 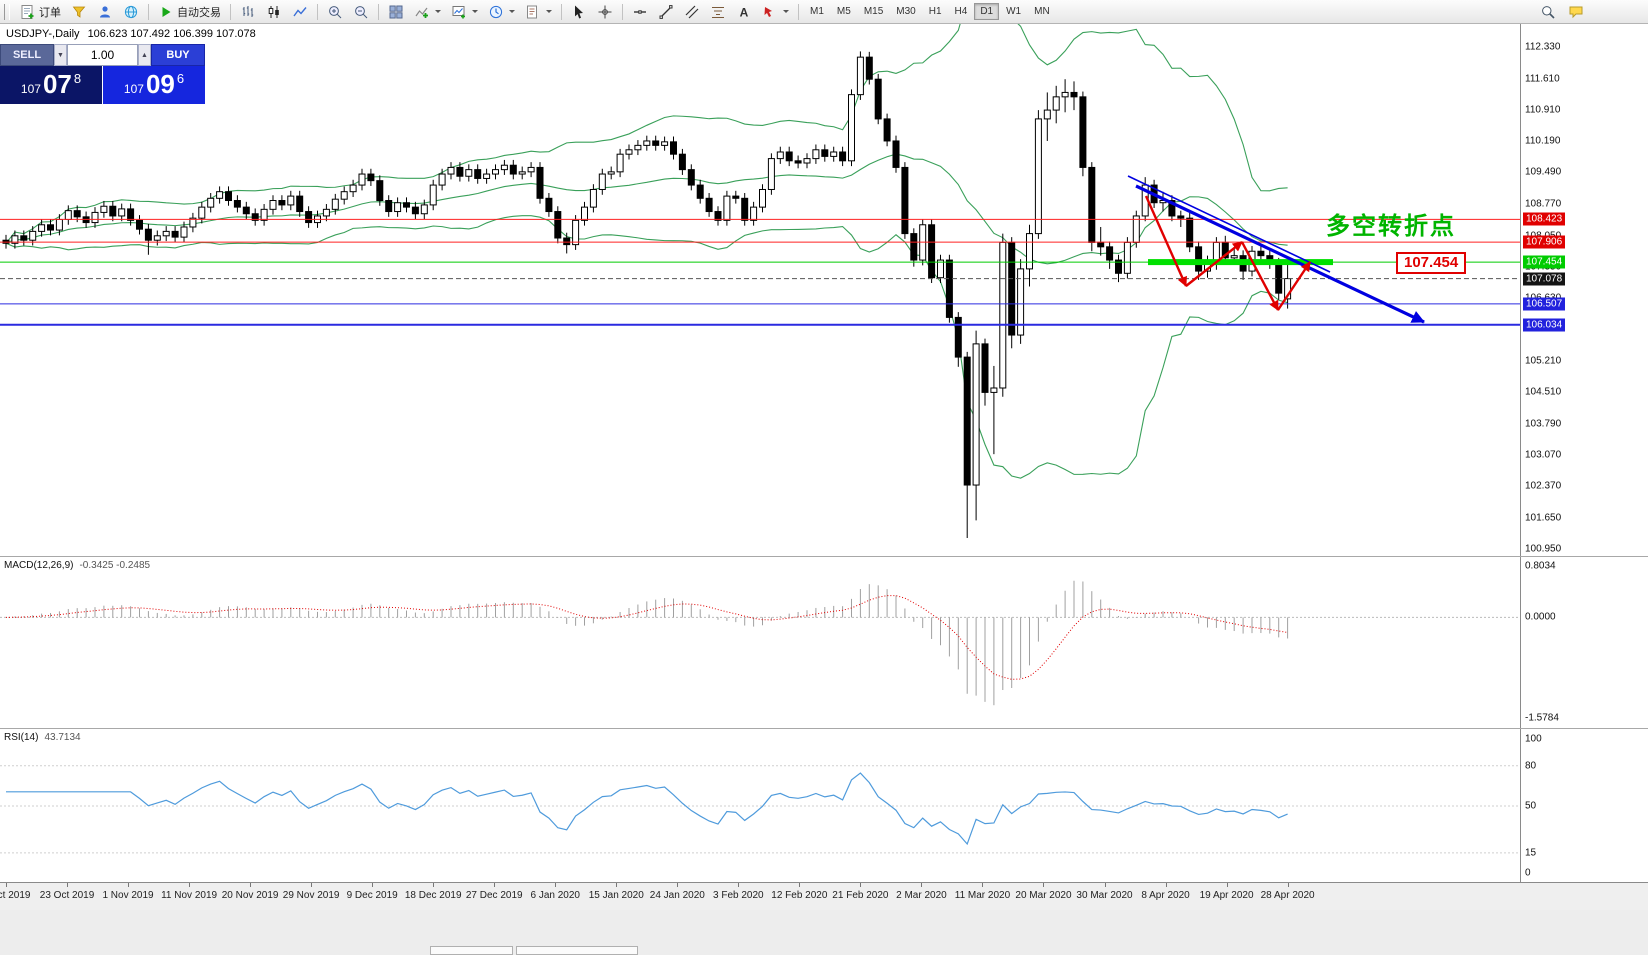 What do you see at coordinates (1531, 806) in the screenshot?
I see `rsi-axis-label: 50` at bounding box center [1531, 806].